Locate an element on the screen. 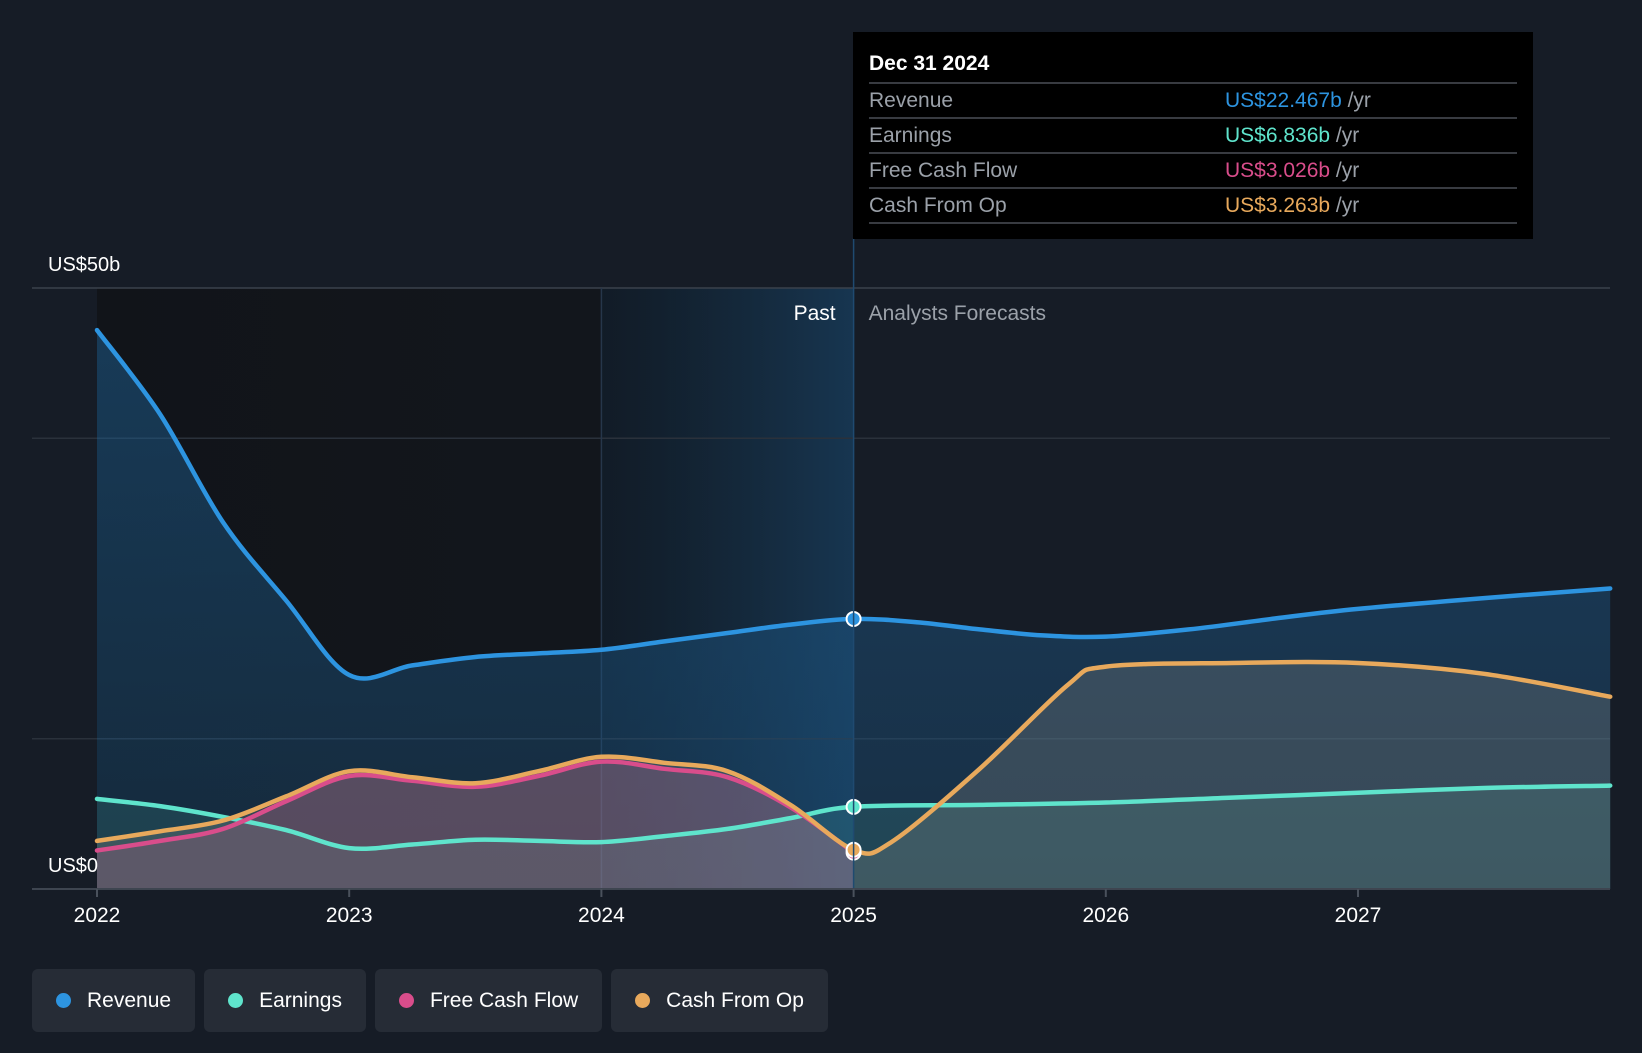 This screenshot has height=1053, width=1642. legend-item-cash-from-op: Cash From Op is located at coordinates (719, 1000).